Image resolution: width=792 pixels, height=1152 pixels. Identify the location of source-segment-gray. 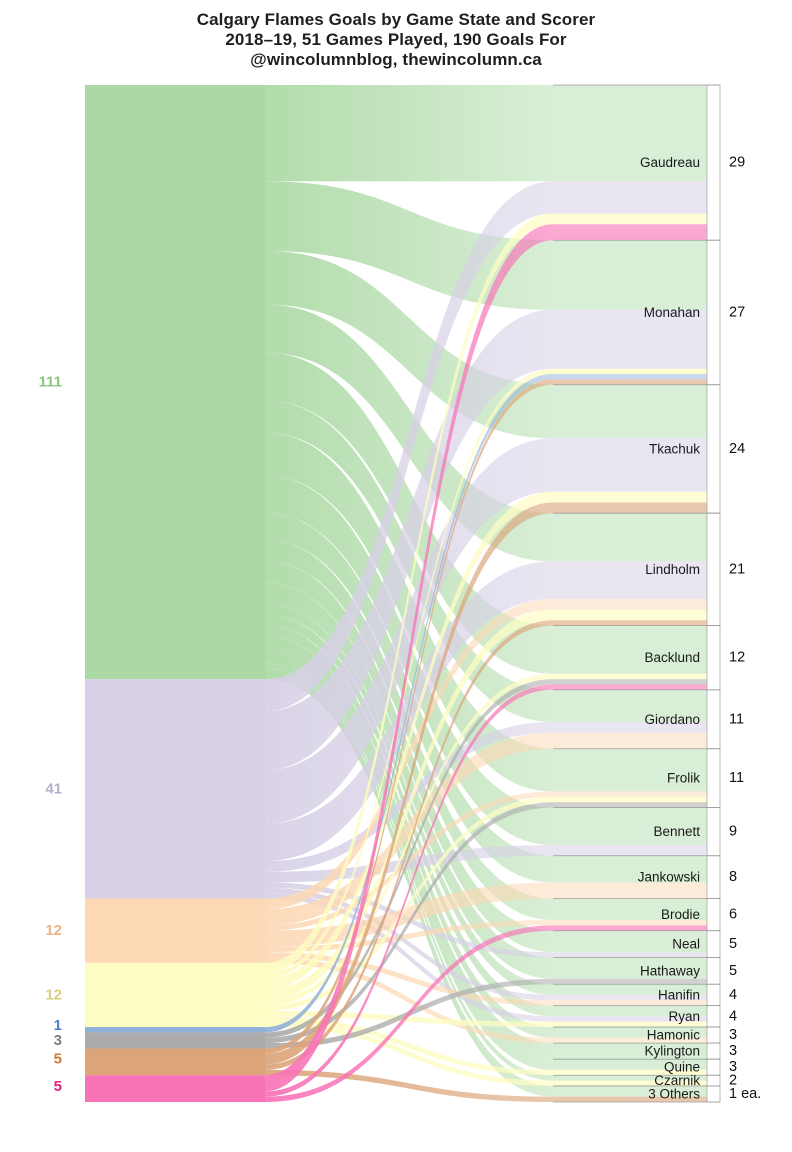
(175, 1040).